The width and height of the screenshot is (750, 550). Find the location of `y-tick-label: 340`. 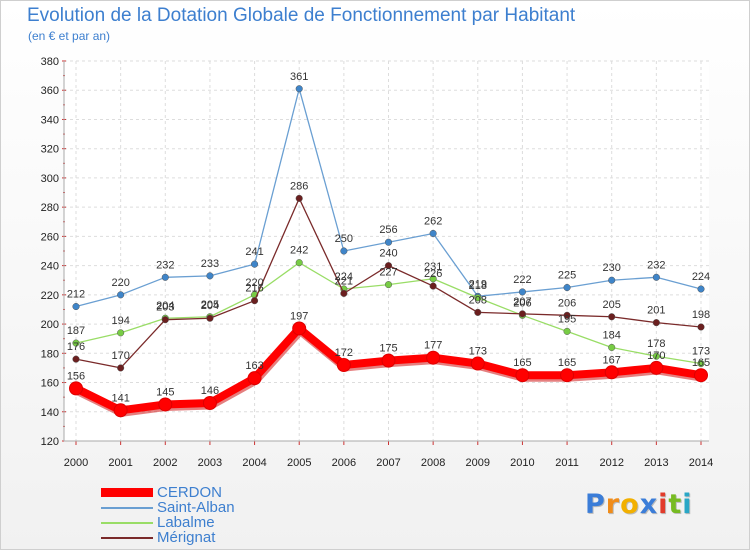

y-tick-label: 340 is located at coordinates (50, 120).